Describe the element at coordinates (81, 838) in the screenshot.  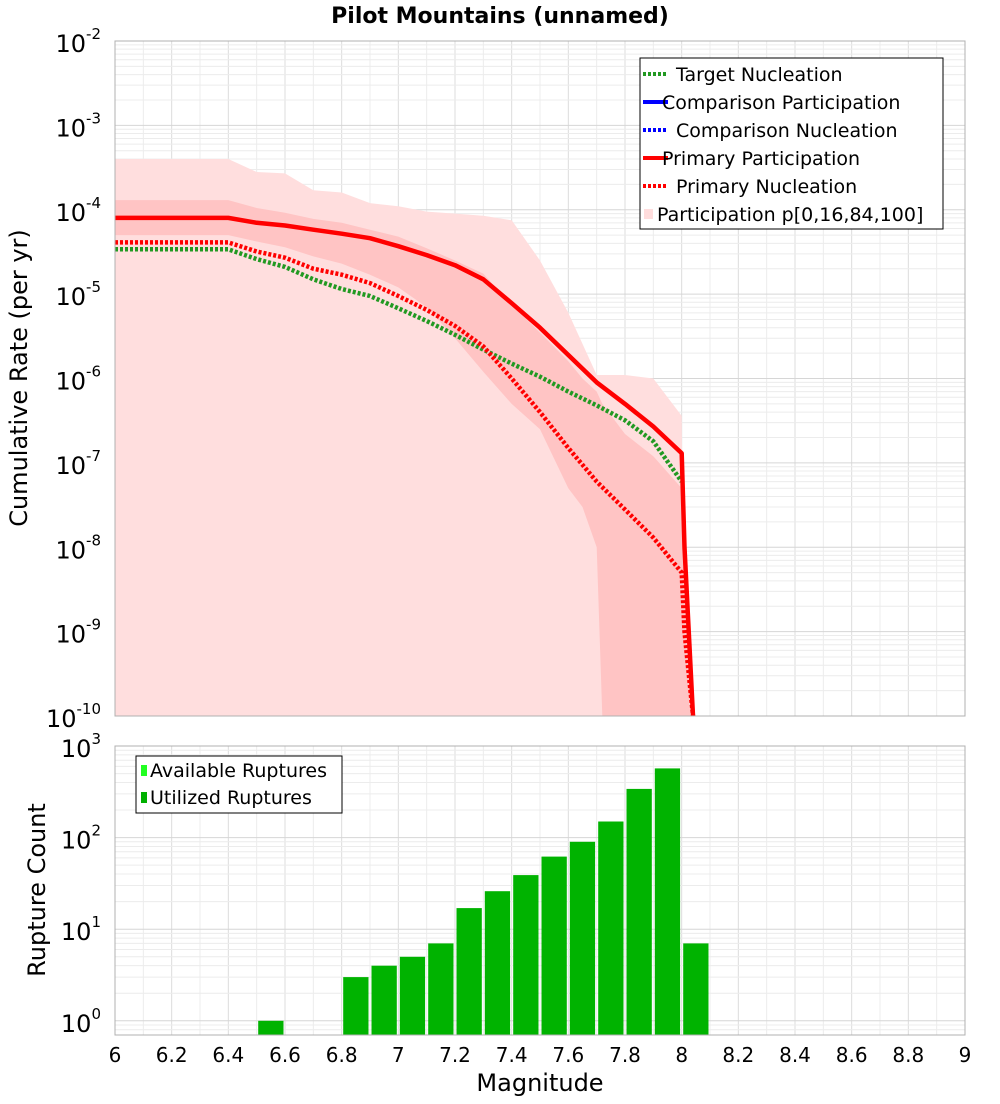
I see `bottom-y-tick-label: 10²` at that location.